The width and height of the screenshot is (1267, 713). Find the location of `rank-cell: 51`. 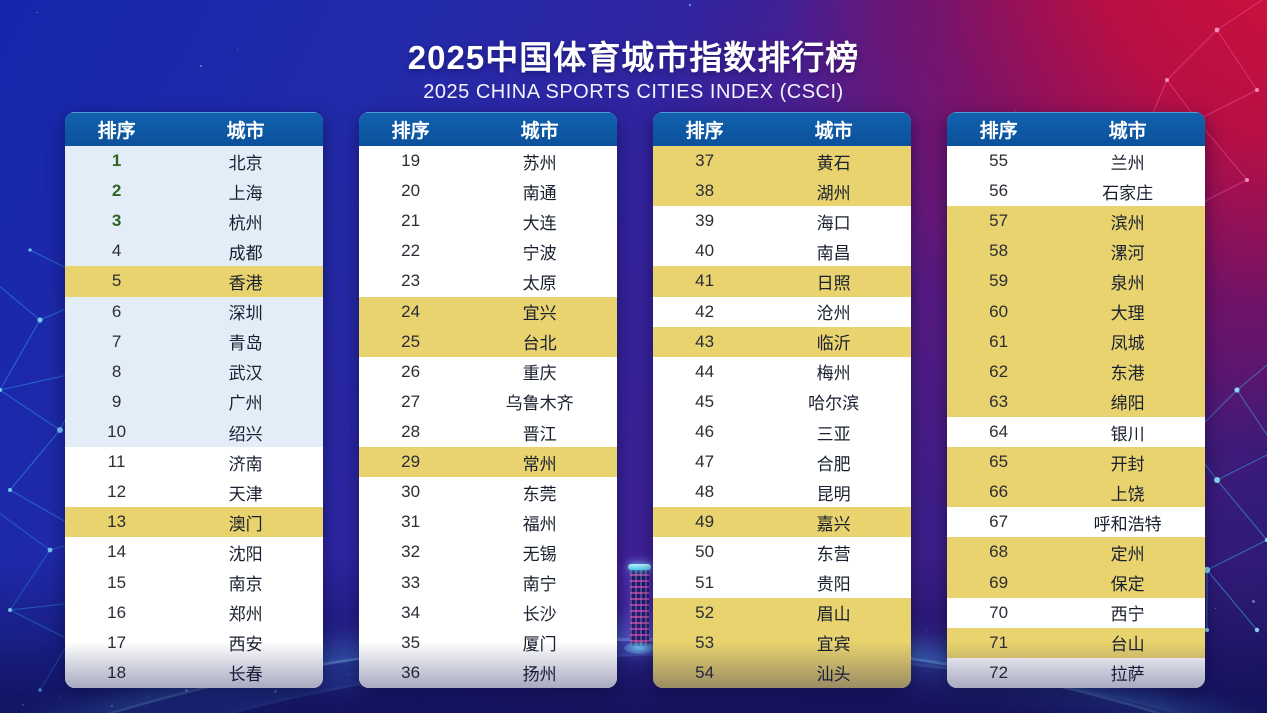

rank-cell: 51 is located at coordinates (705, 582).